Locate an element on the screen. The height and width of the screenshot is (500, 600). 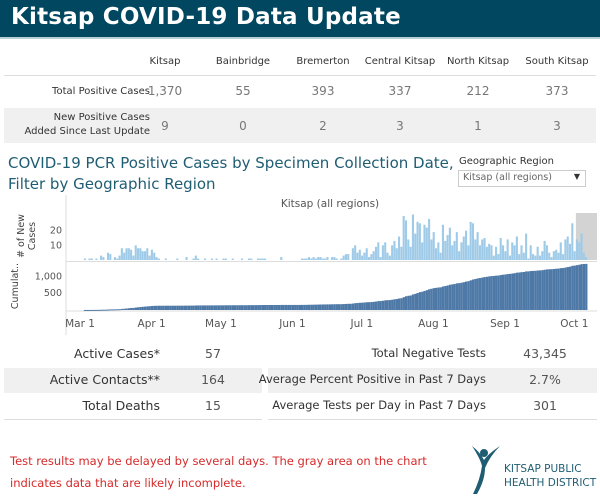
tests-per-day-value: 301 is located at coordinates (545, 405).